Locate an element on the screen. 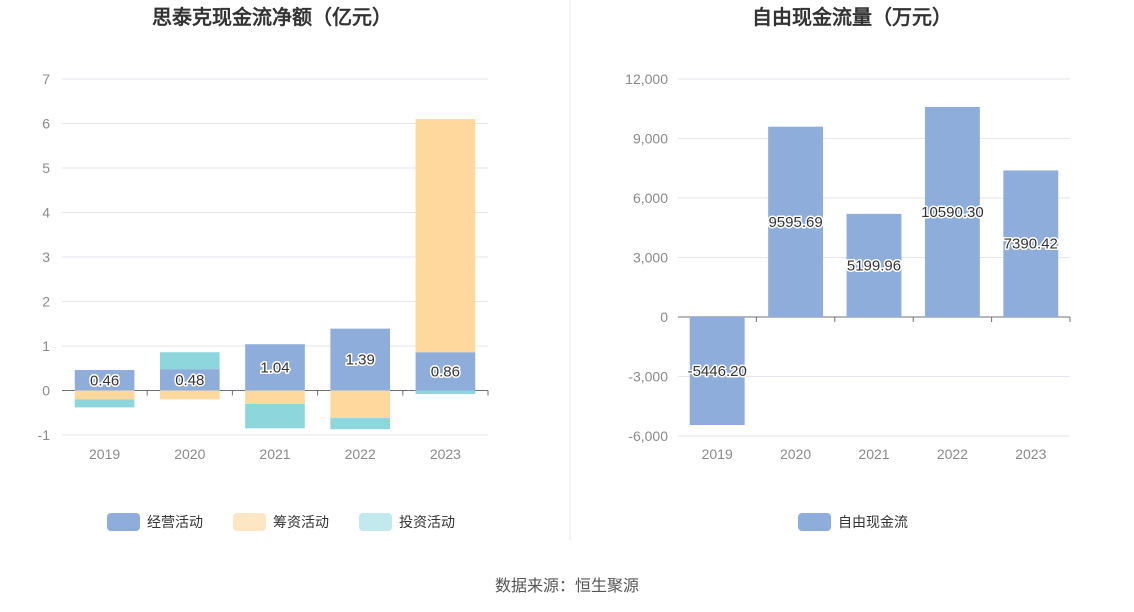 The height and width of the screenshot is (612, 1134). bar-筹资活动-2020 is located at coordinates (189, 395).